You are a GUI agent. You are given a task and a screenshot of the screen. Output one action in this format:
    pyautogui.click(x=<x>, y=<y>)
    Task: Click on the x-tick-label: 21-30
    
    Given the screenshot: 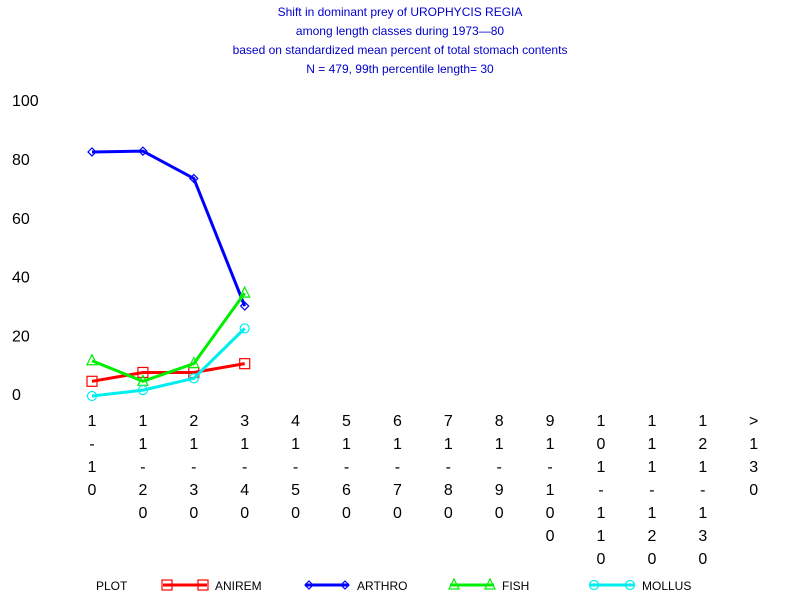 What is the action you would take?
    pyautogui.click(x=194, y=467)
    